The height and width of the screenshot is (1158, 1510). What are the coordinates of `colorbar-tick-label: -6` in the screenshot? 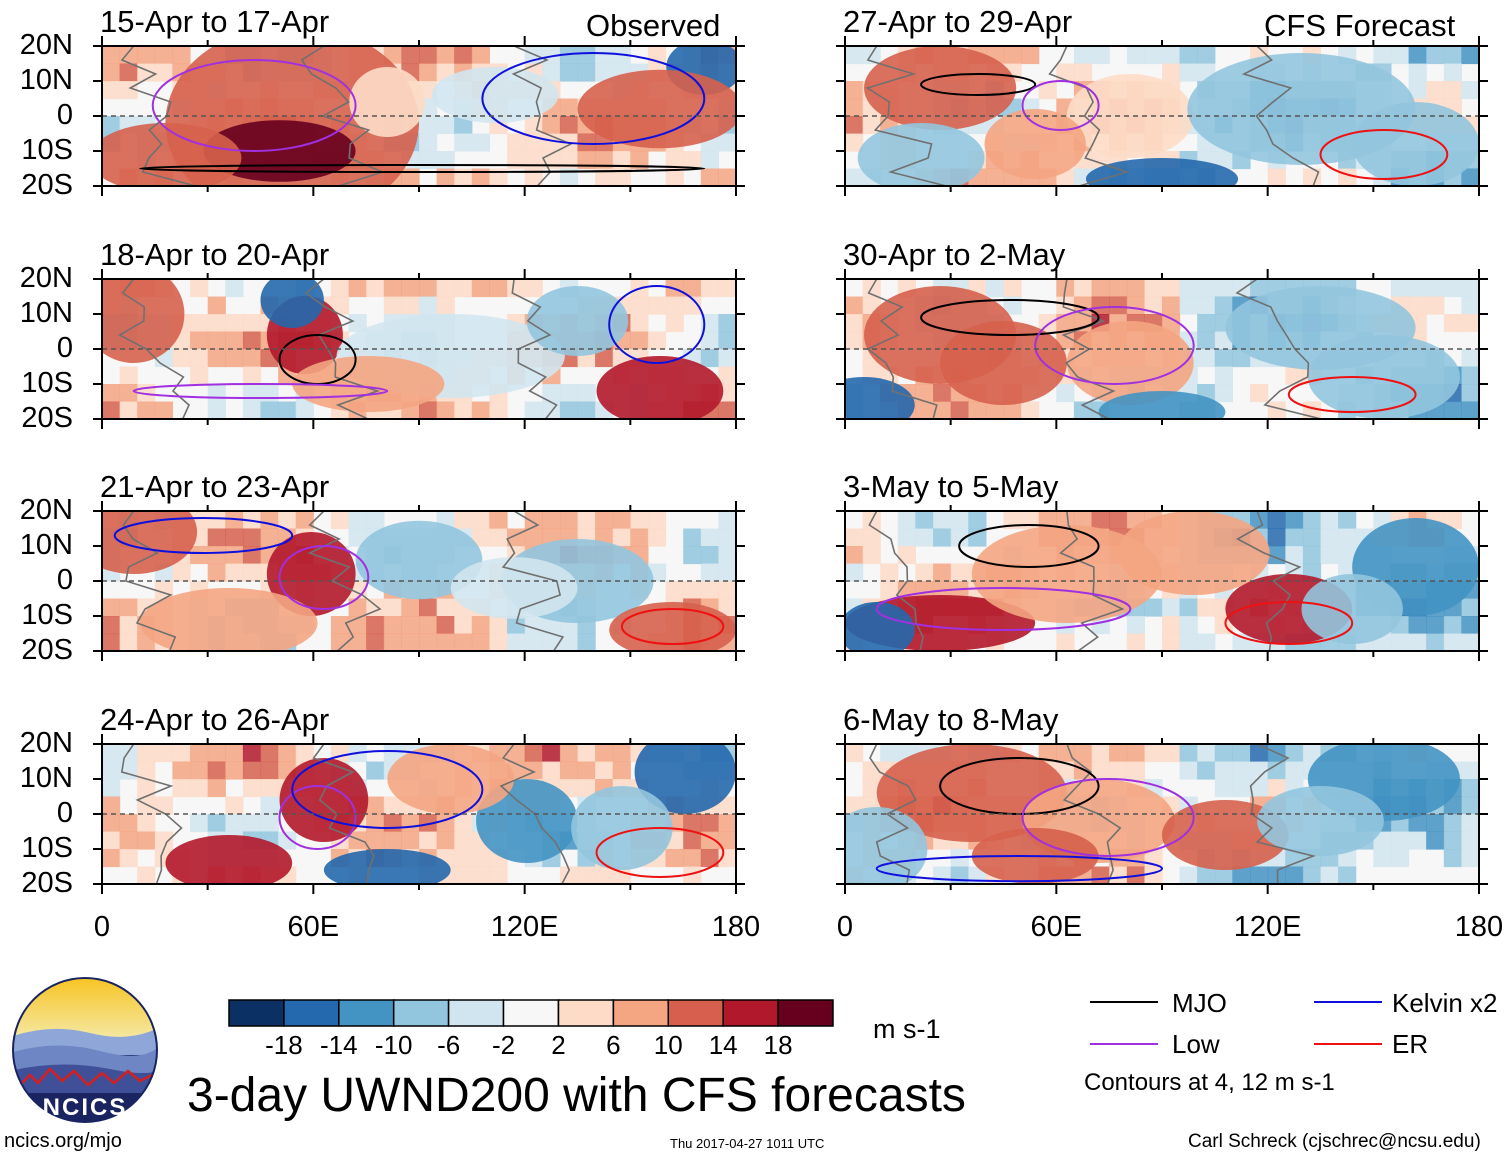 It's located at (449, 1045).